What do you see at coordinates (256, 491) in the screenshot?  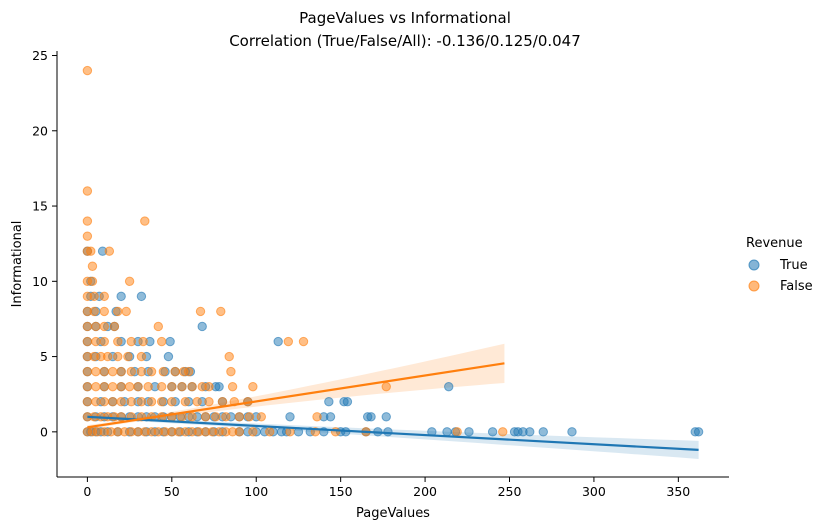 I see `x-tick-label: 100` at bounding box center [256, 491].